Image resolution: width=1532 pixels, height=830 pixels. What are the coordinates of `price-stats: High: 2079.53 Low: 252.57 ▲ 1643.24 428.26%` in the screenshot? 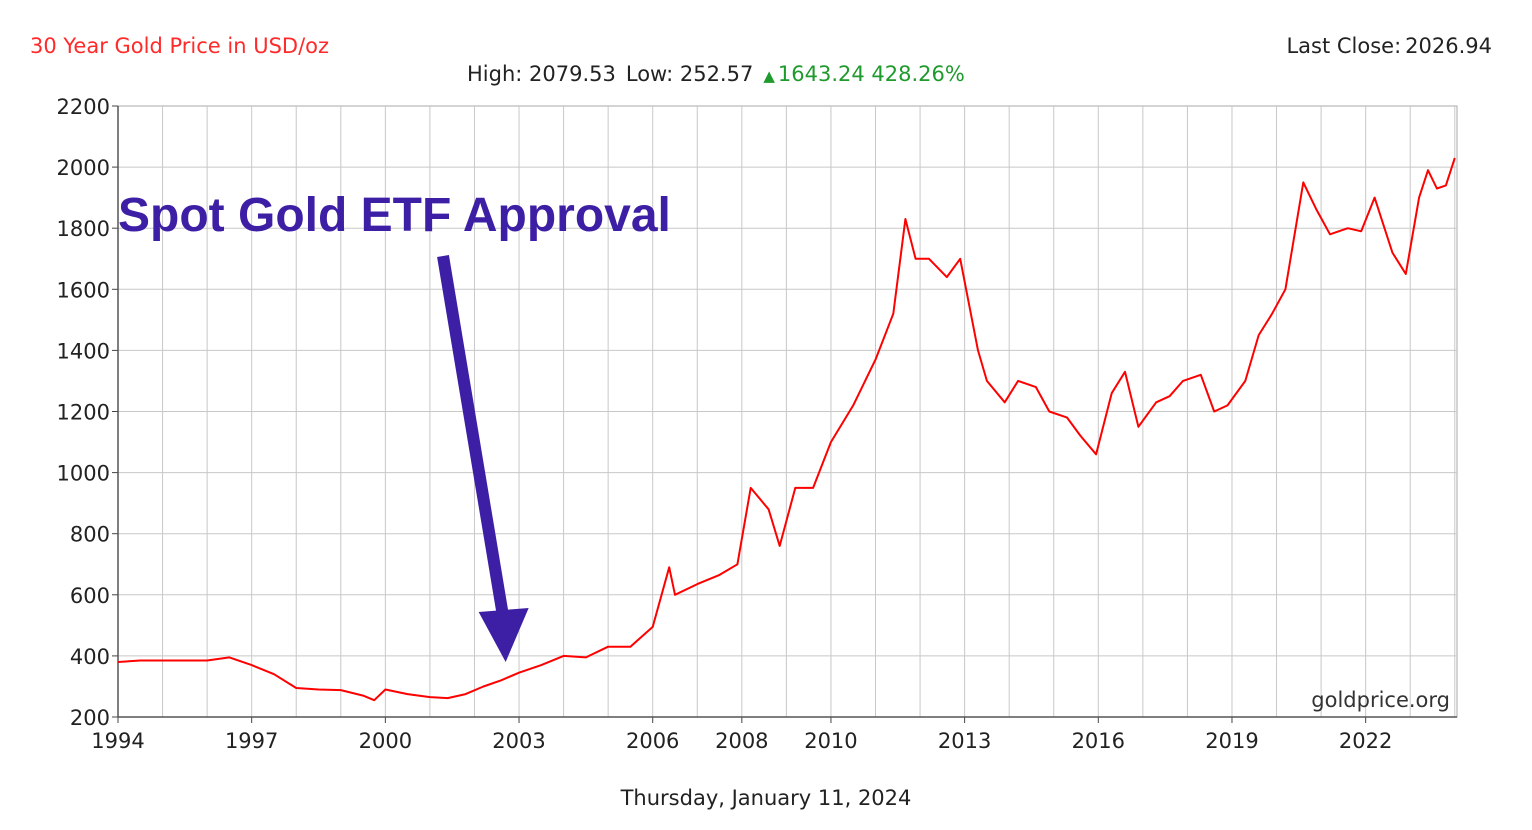 It's located at (716, 74).